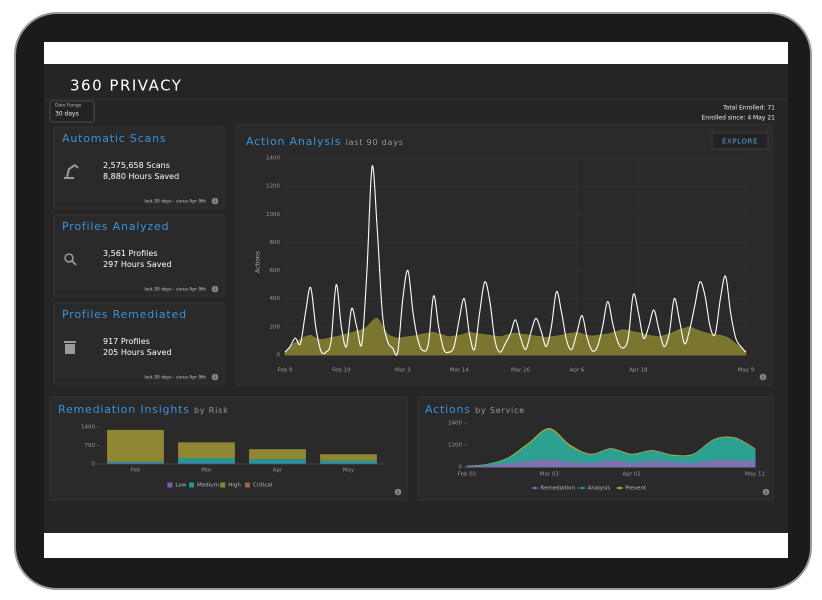  Describe the element at coordinates (74, 263) in the screenshot. I see `search-icon-handle` at that location.